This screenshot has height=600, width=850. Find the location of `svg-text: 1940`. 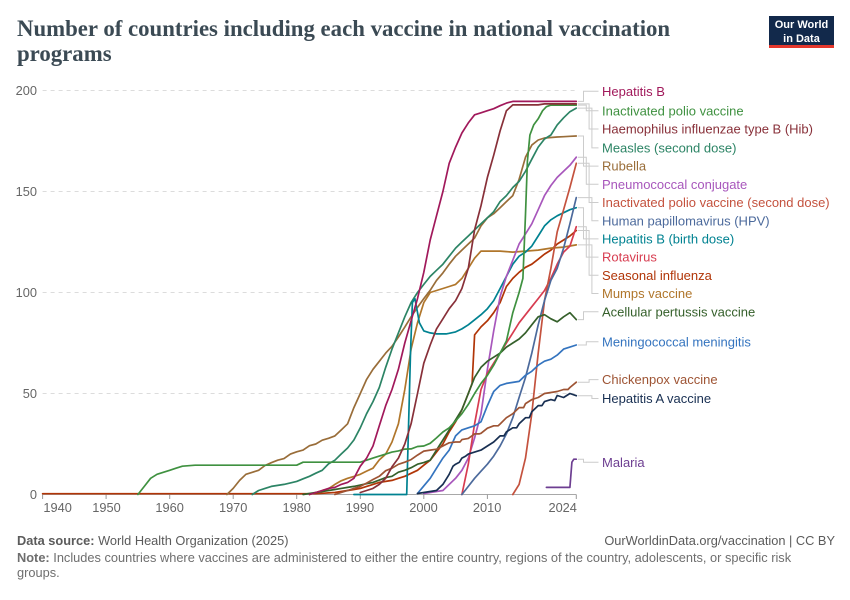

svg-text: 1940 is located at coordinates (57, 507).